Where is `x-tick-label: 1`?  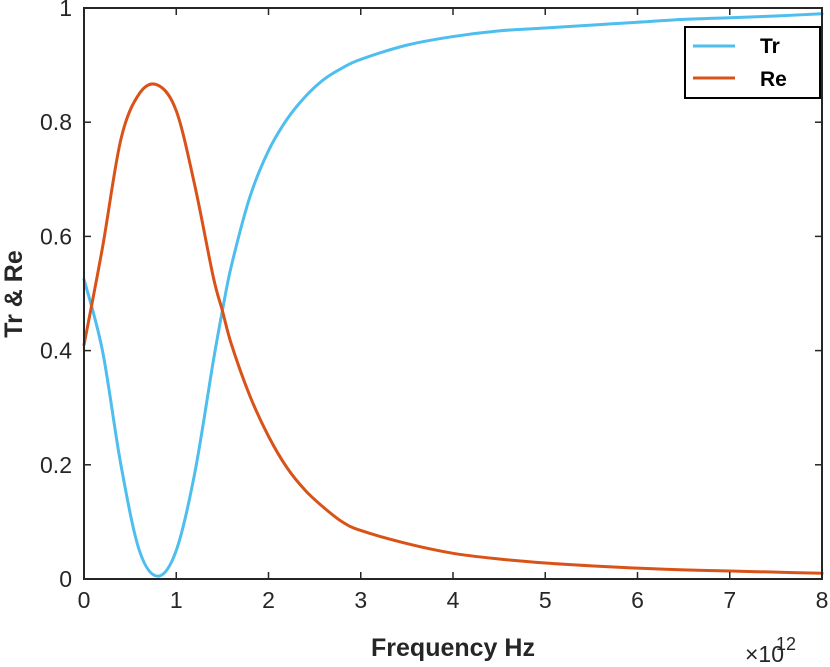 x-tick-label: 1 is located at coordinates (176, 600).